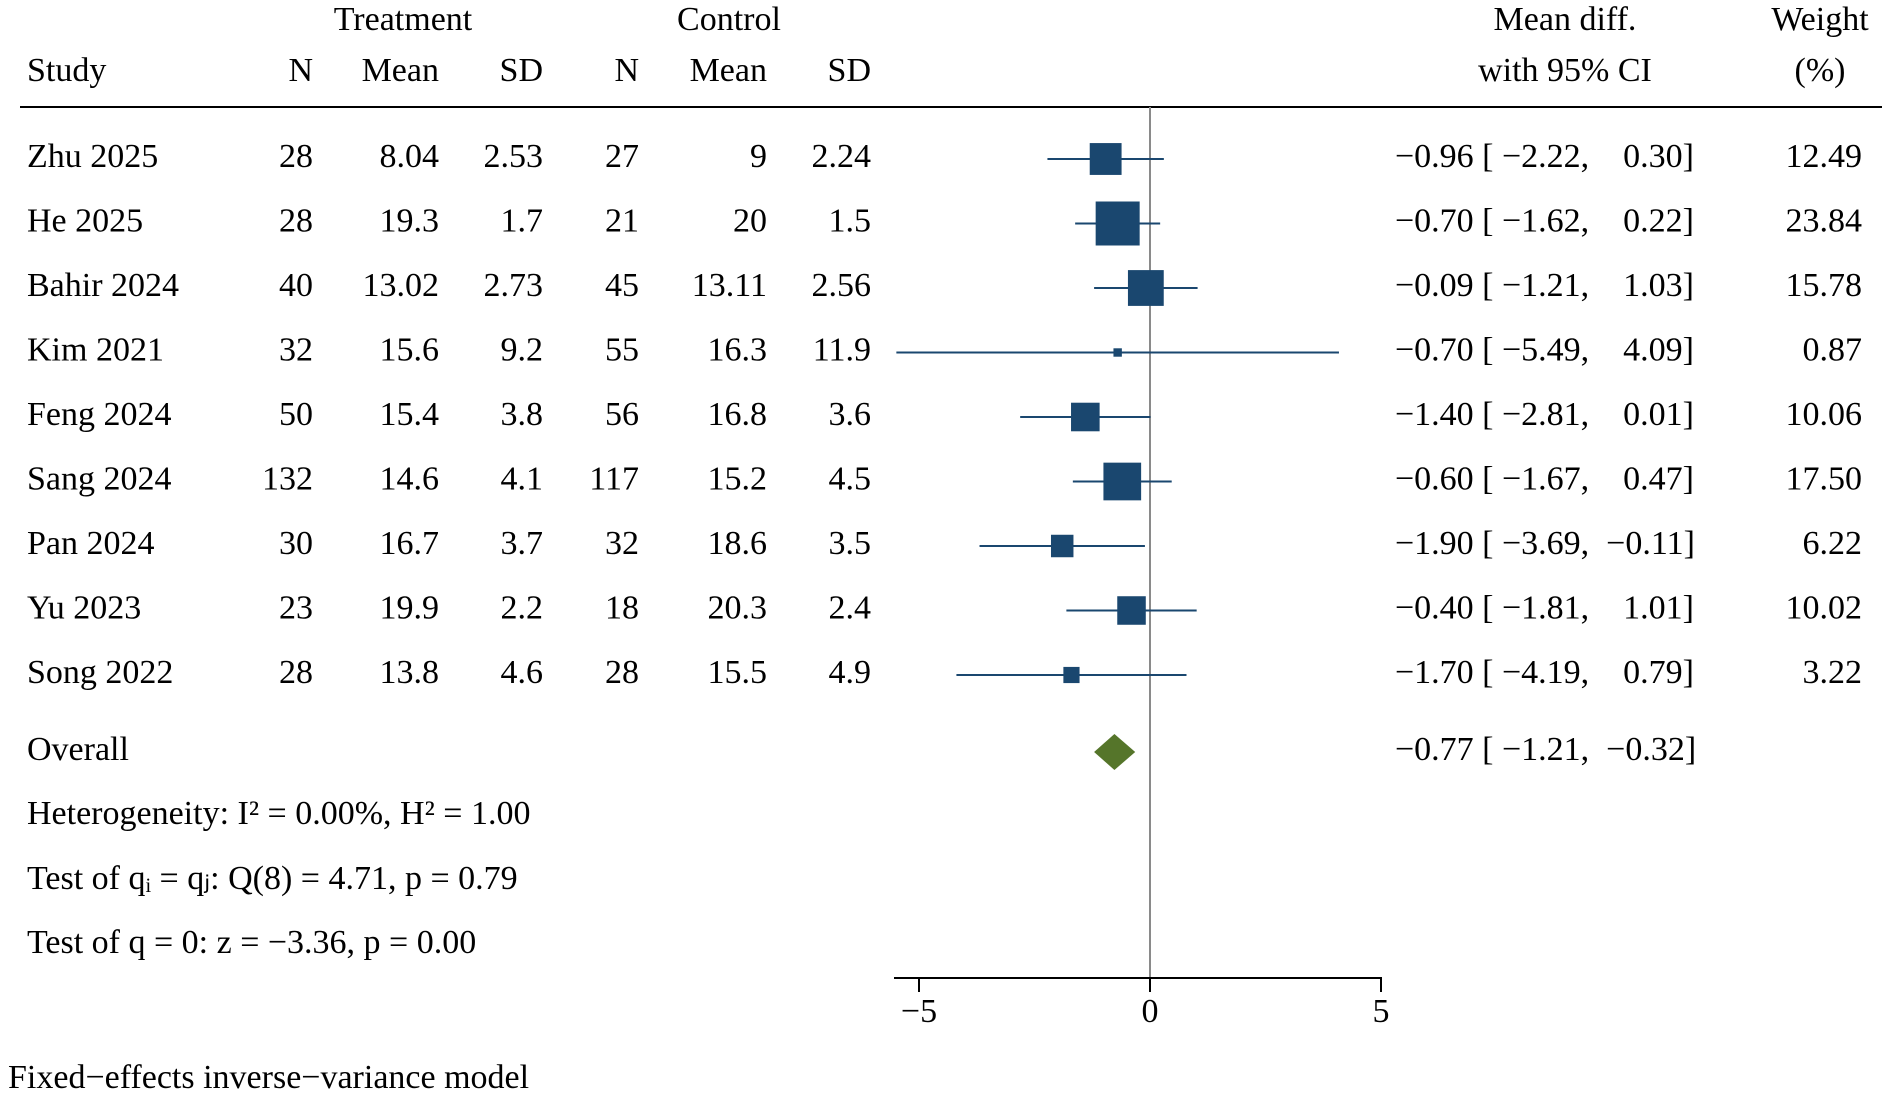 Image resolution: width=1902 pixels, height=1100 pixels. Describe the element at coordinates (1544, 220) in the screenshot. I see `effect-ci-text: −0.70 [ −1.62, 0.22]` at that location.